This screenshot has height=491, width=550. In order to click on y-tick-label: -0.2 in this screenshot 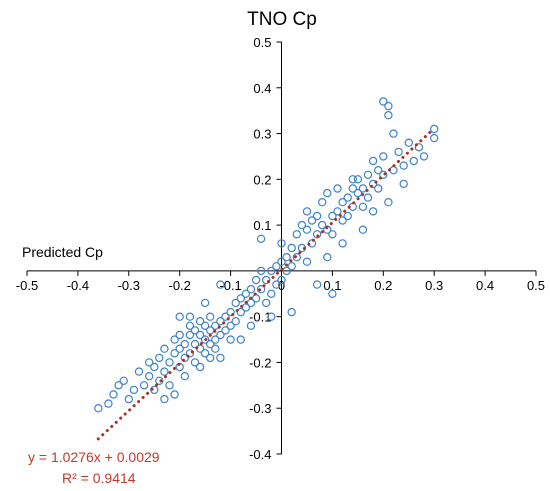, I will do `click(260, 362)`.